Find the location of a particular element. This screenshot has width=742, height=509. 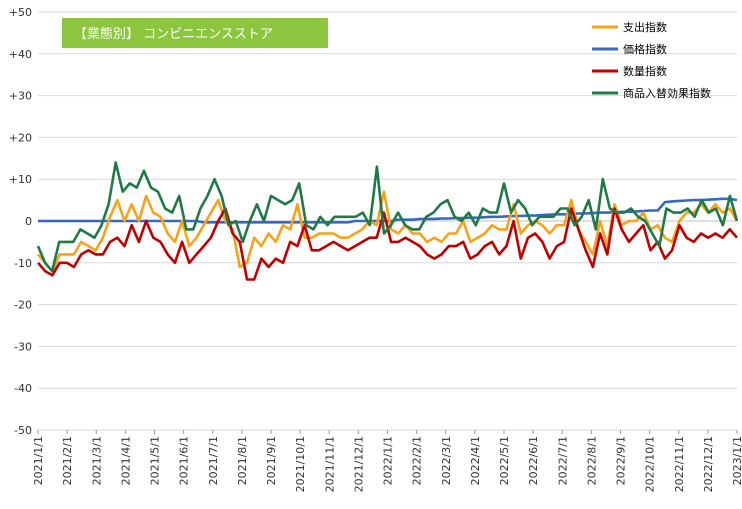

y-tick-label: -20 is located at coordinates (23, 305).